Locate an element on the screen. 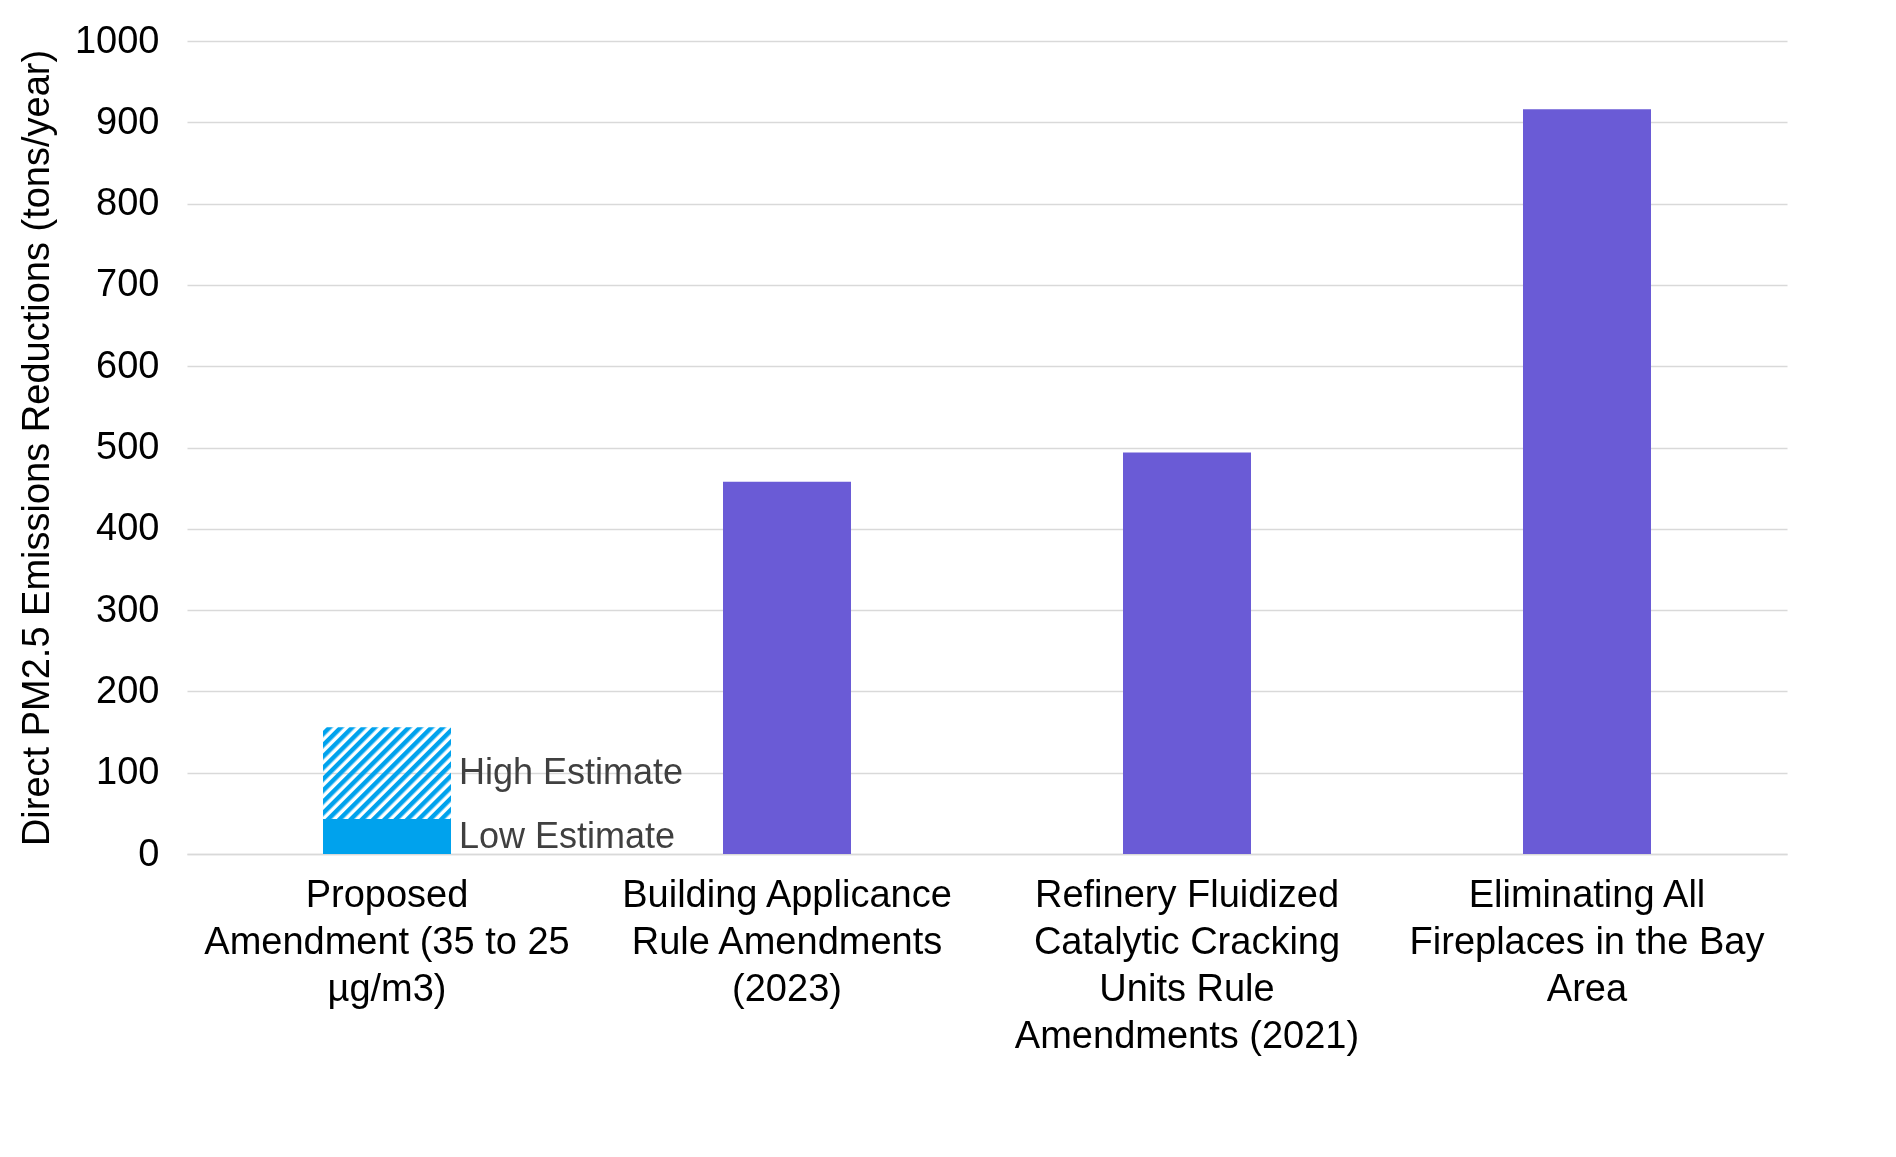  y-tick-label: 800 is located at coordinates (128, 202).